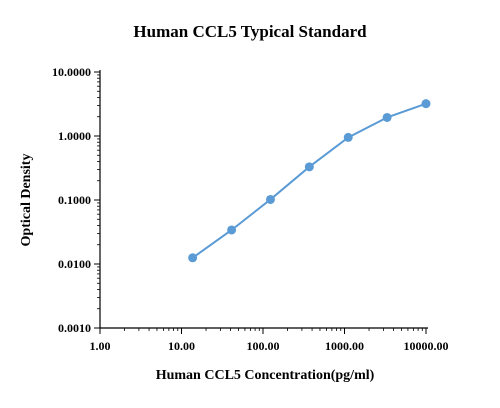 The image size is (500, 408). What do you see at coordinates (426, 346) in the screenshot?
I see `x-tick-label: 10000.00` at bounding box center [426, 346].